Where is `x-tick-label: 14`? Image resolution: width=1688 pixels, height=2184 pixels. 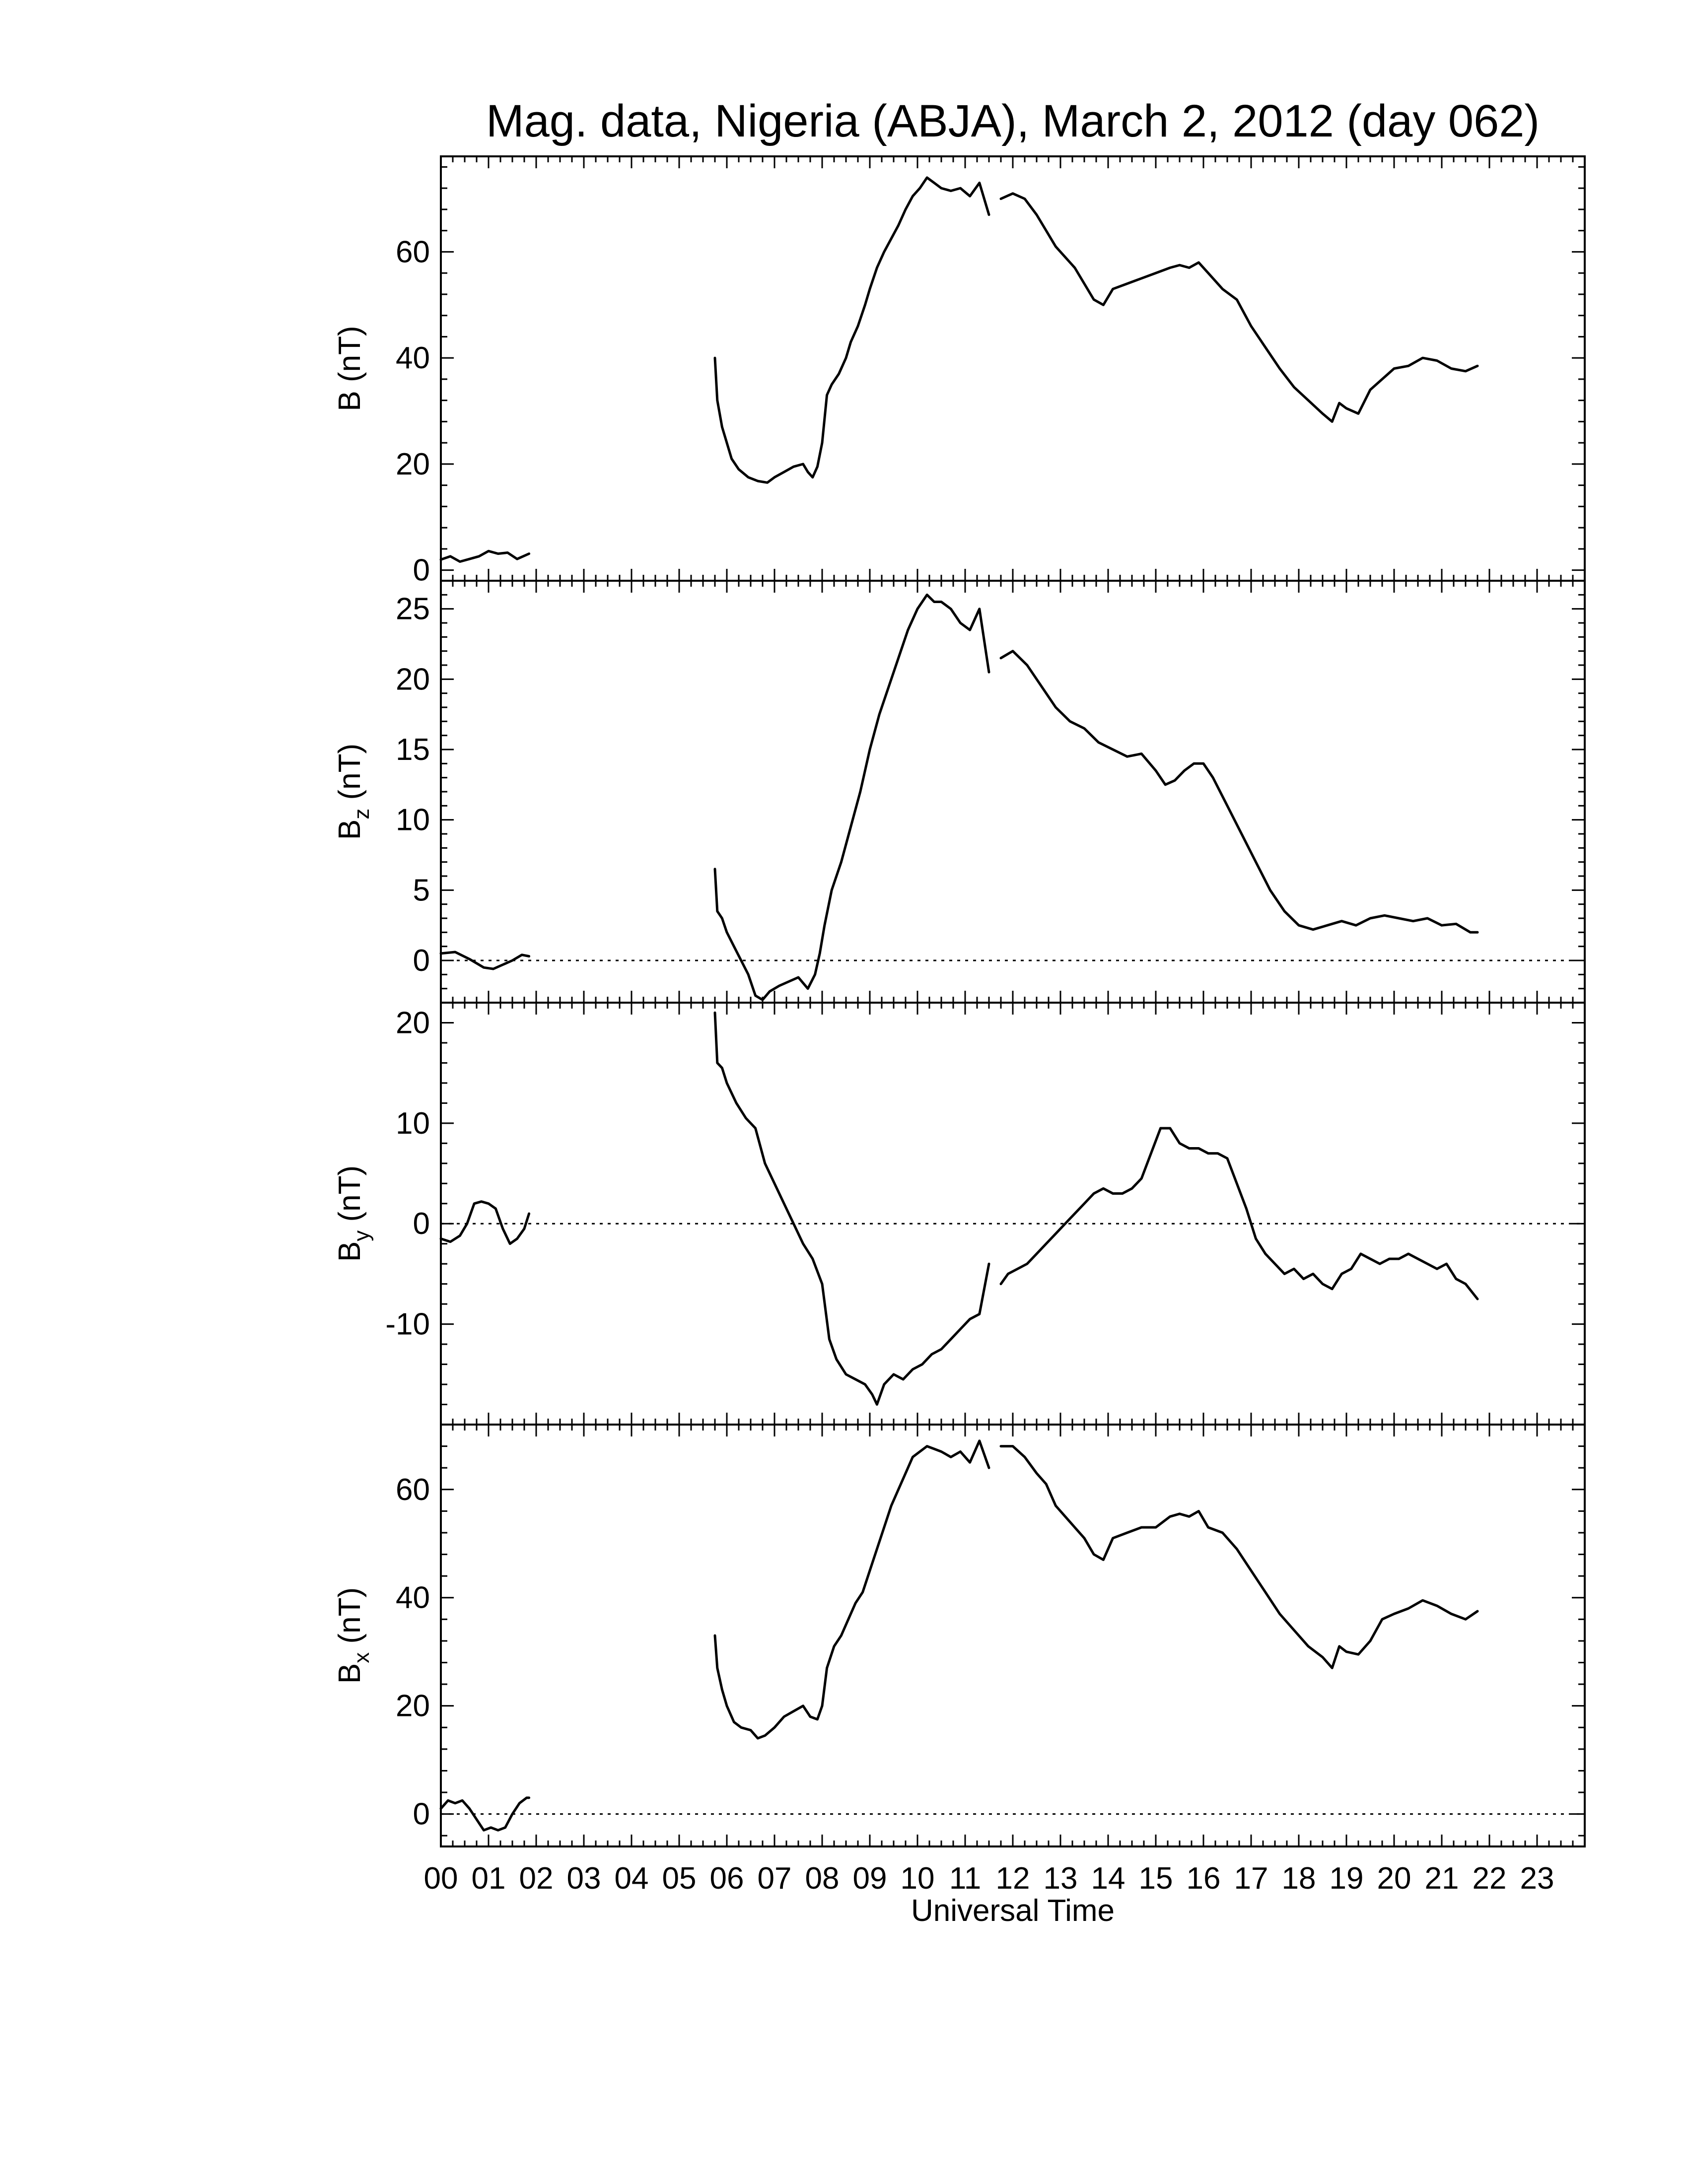 x-tick-label: 14 is located at coordinates (1108, 1878).